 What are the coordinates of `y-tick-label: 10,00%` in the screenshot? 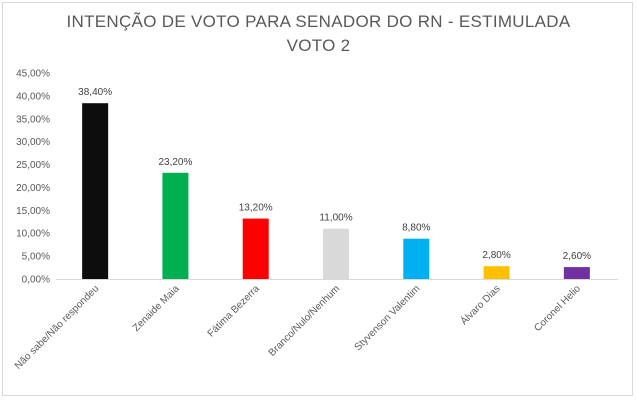 It's located at (33, 234).